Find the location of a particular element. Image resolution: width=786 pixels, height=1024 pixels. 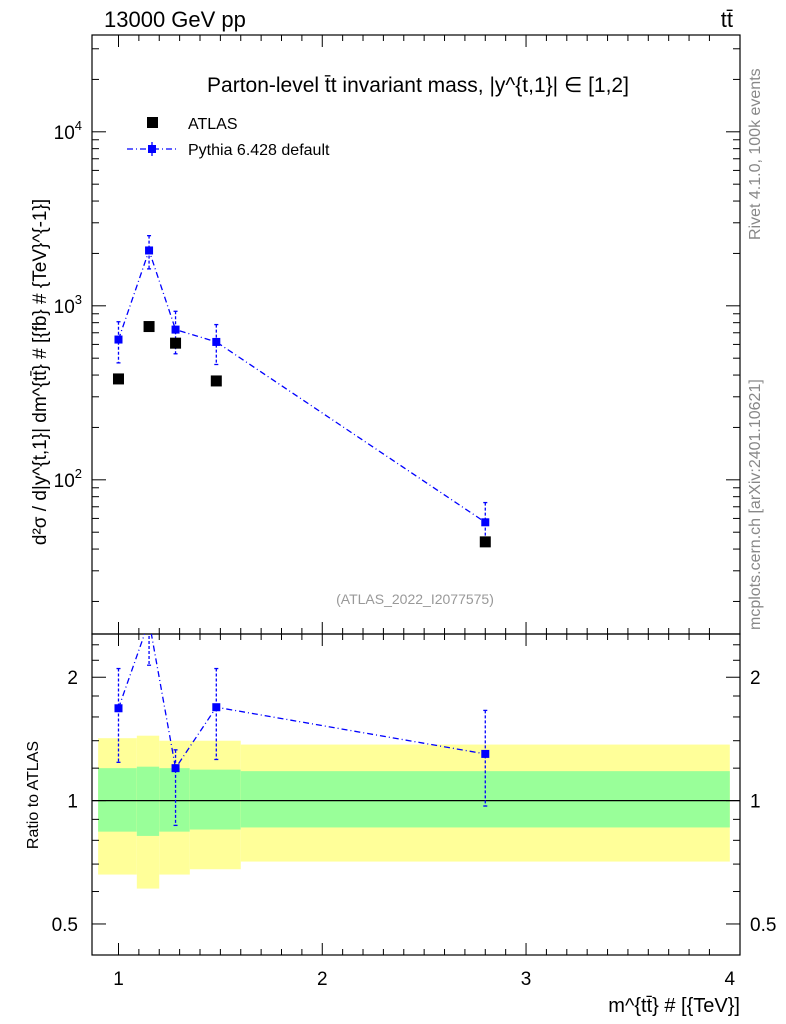

ratio-tick-label-right: 0.5 is located at coordinates (763, 925).